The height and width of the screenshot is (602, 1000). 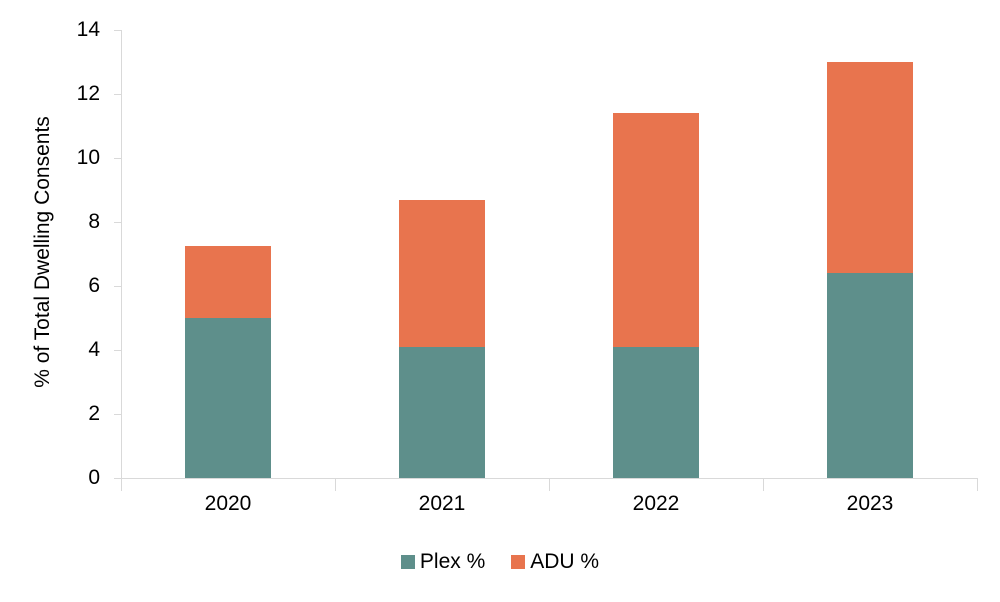 I want to click on legend-label: ADU %, so click(x=565, y=561).